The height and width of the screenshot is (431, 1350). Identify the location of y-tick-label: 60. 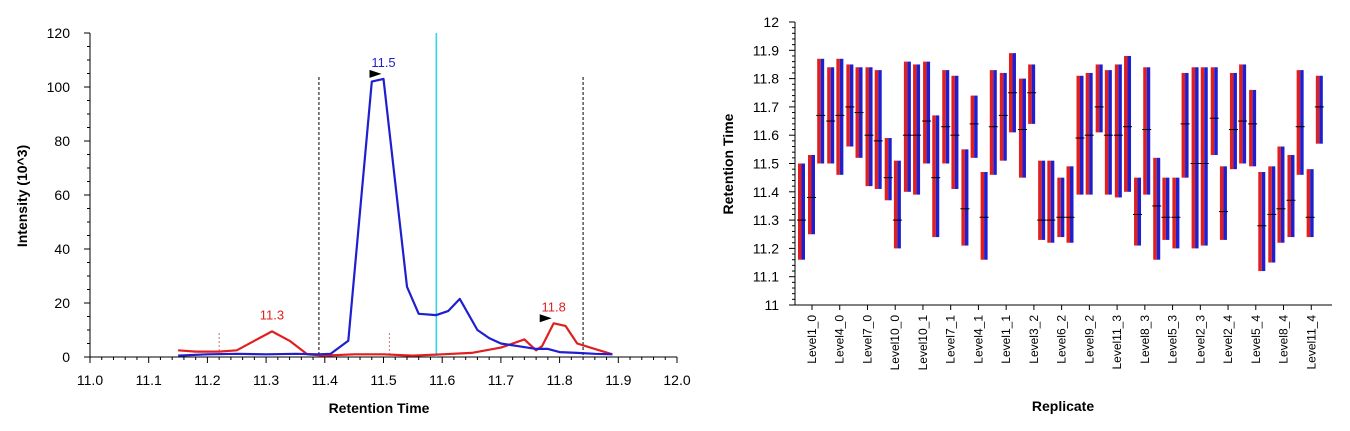
(62, 195).